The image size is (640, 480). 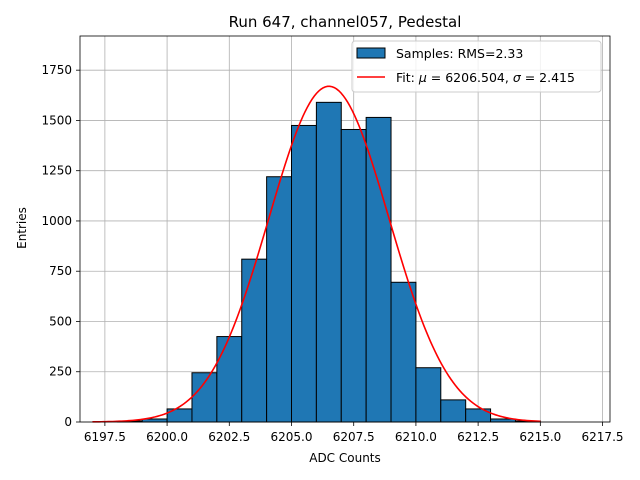 I want to click on y-tick-label: 500, so click(x=60, y=321).